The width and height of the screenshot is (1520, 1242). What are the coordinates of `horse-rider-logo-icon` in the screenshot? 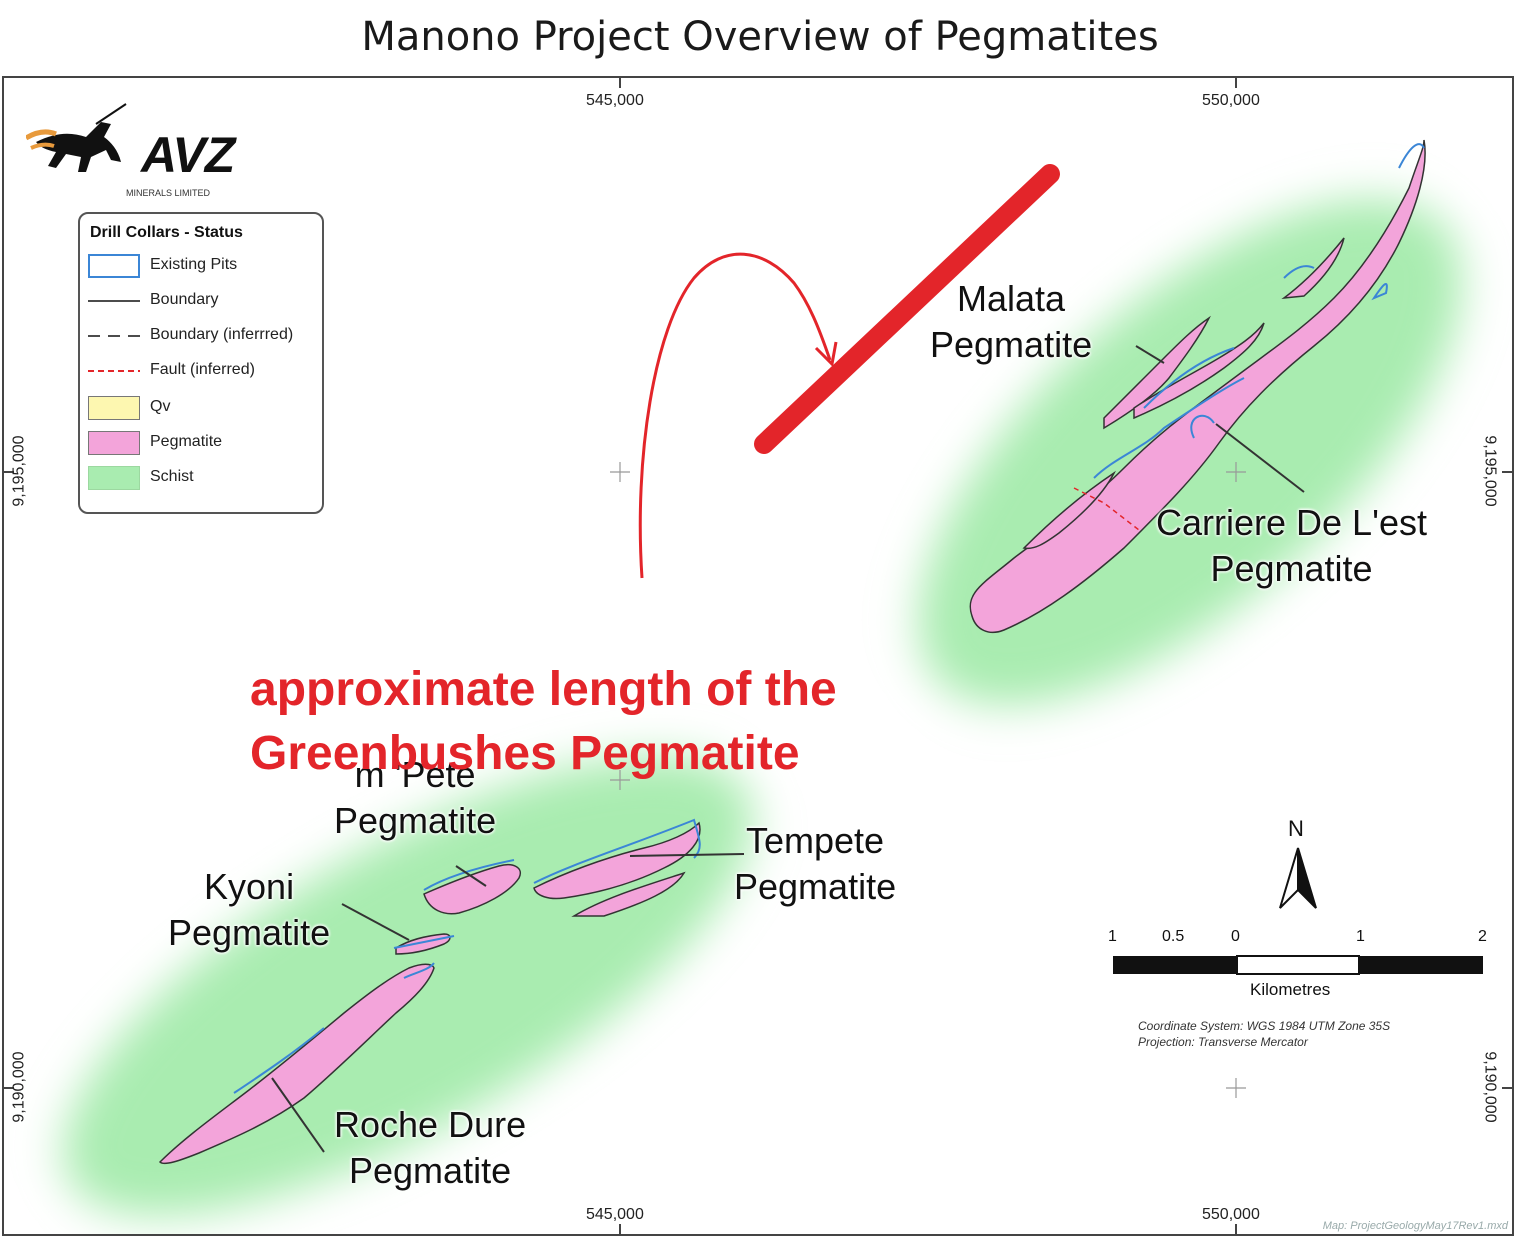 It's located at (76, 137).